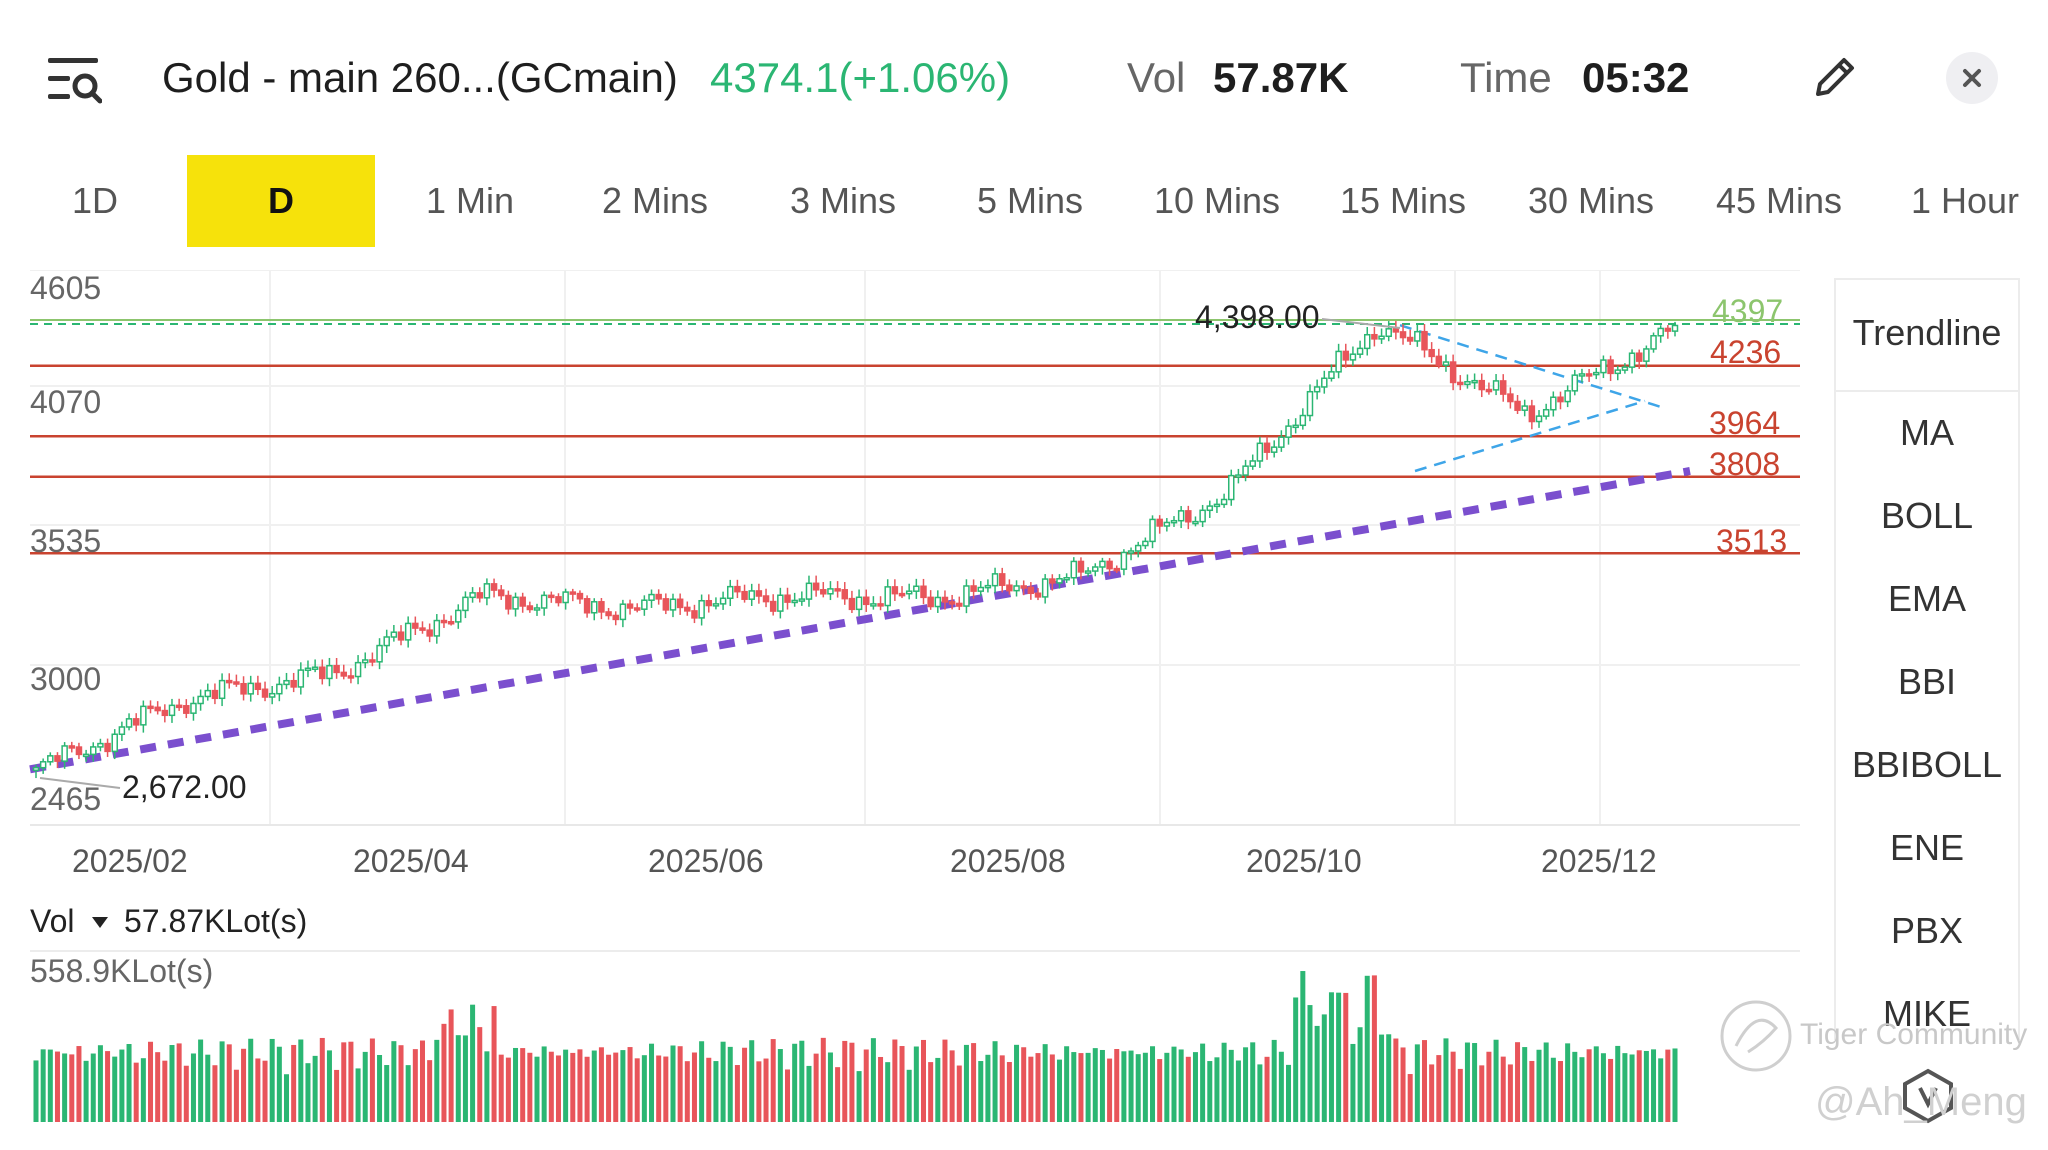 The image size is (2048, 1150). Describe the element at coordinates (281, 201) in the screenshot. I see `tab-d: D` at that location.